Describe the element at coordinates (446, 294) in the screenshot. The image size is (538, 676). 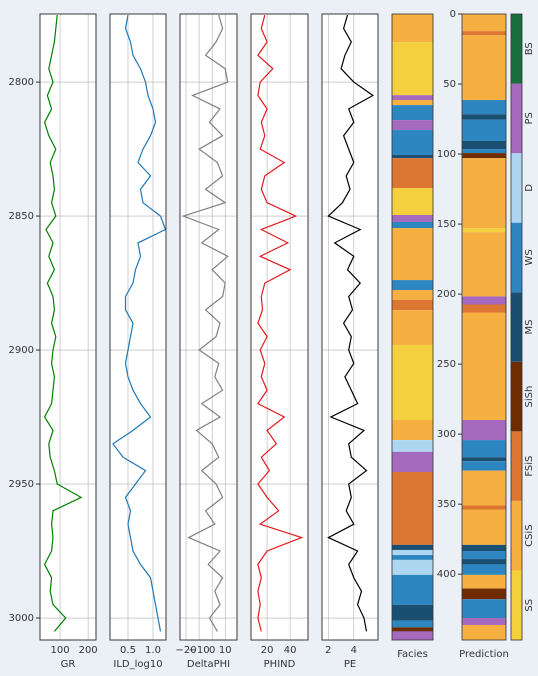
I see `index-tick-label: 200` at that location.